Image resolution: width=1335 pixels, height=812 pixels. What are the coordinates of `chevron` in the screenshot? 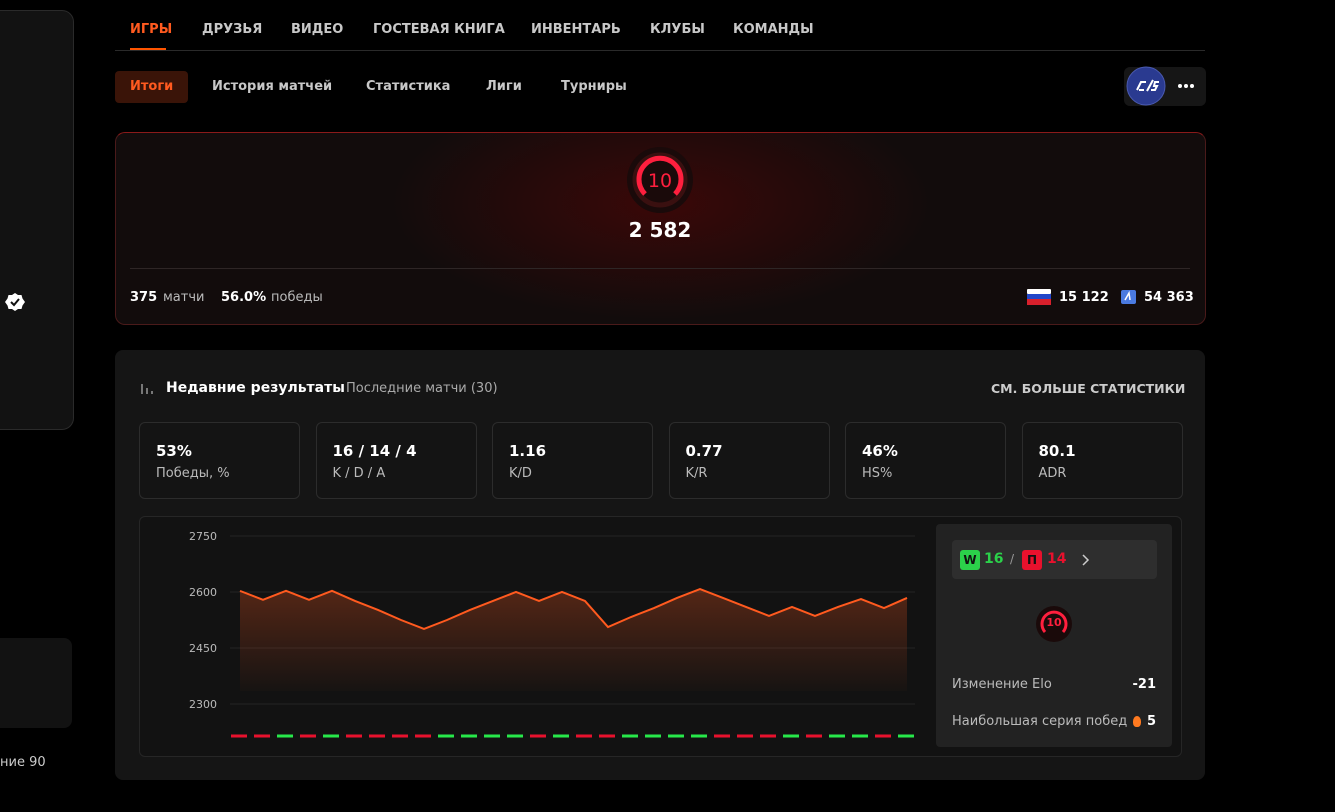 It's located at (1086, 560).